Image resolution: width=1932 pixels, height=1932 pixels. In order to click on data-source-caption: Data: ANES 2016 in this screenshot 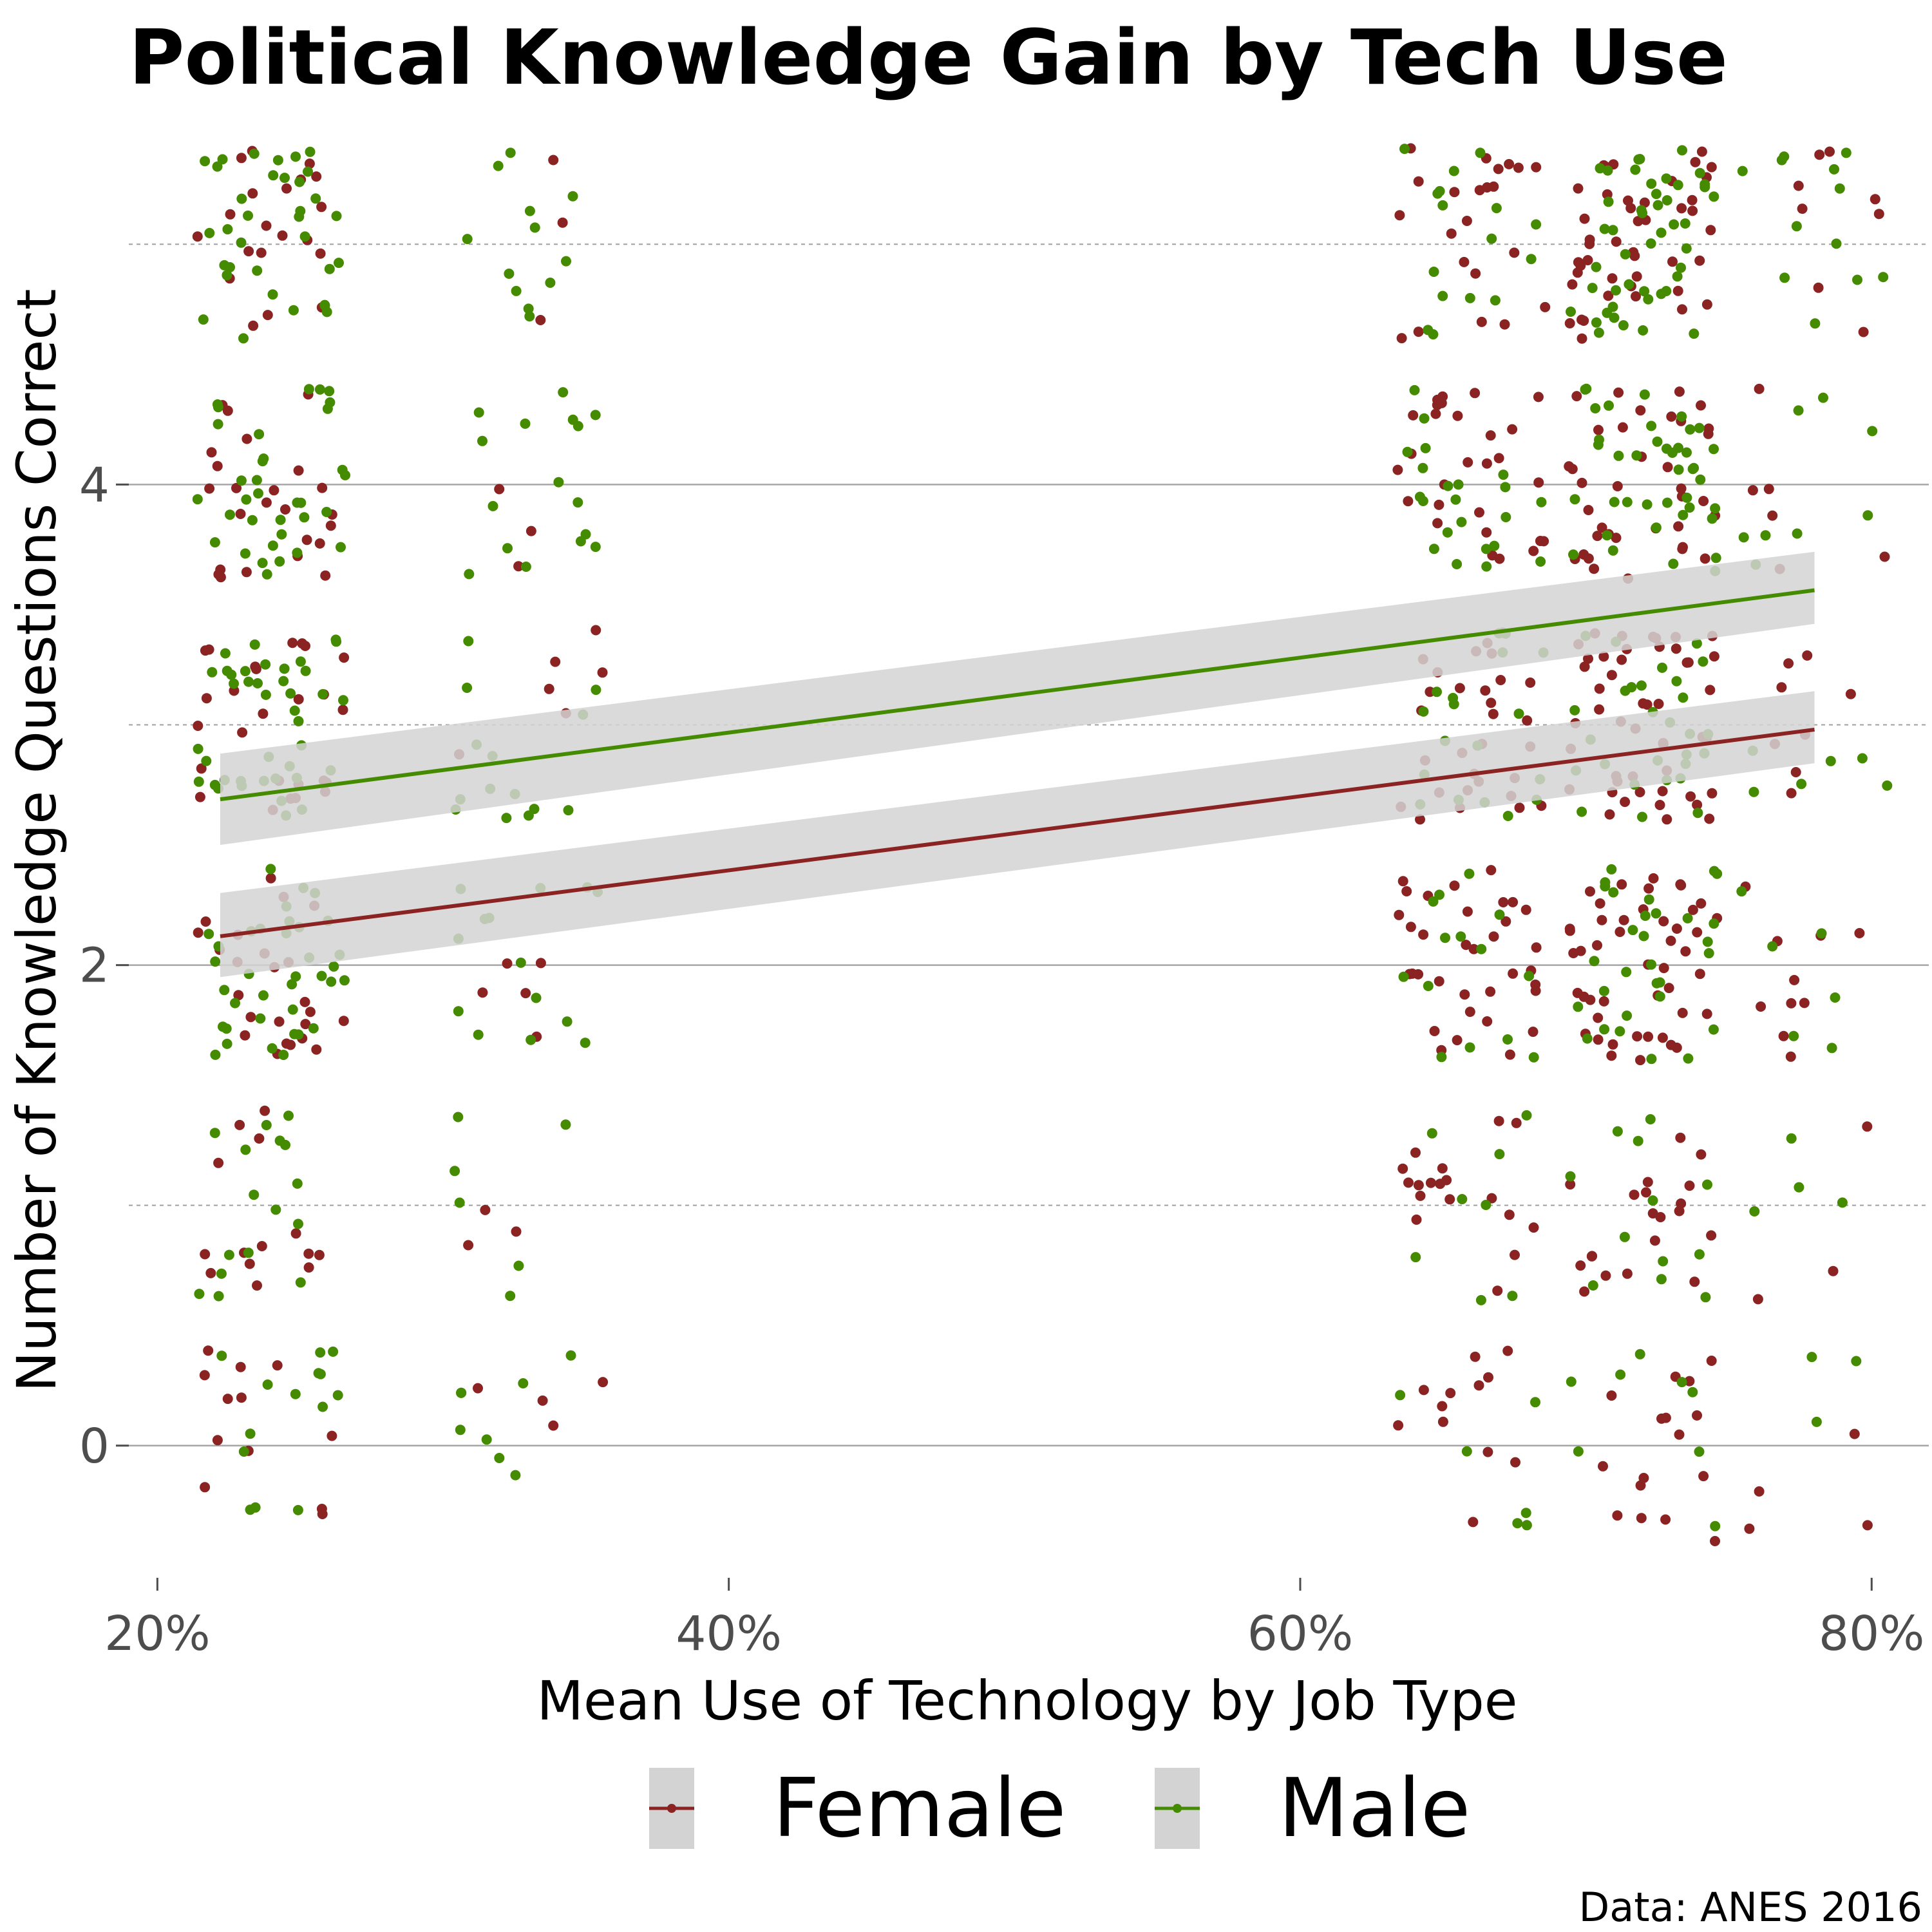, I will do `click(1750, 1907)`.